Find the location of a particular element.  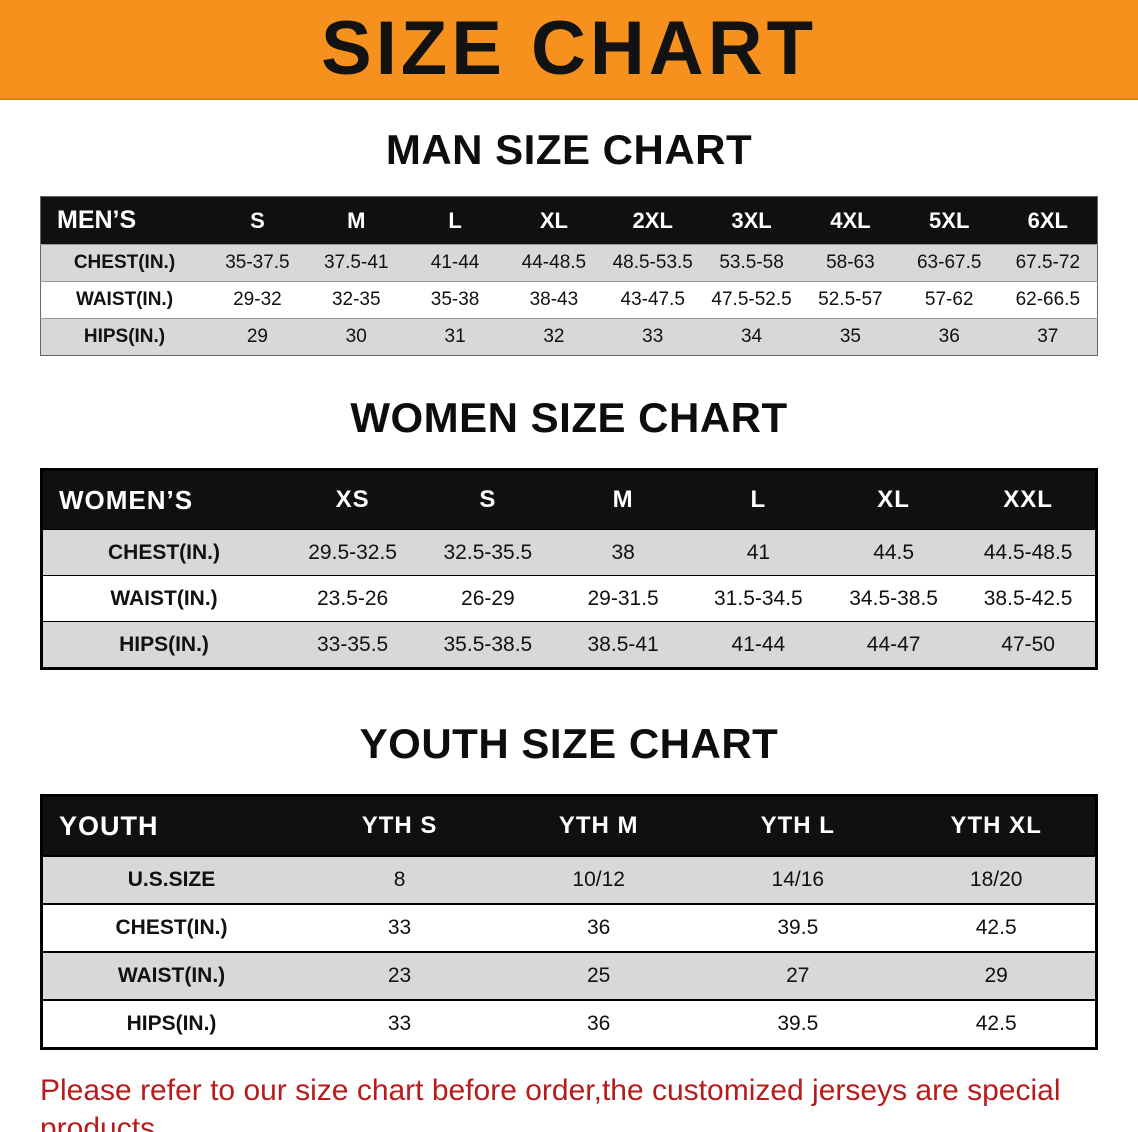

table-cell: 47-50 is located at coordinates (1029, 645).